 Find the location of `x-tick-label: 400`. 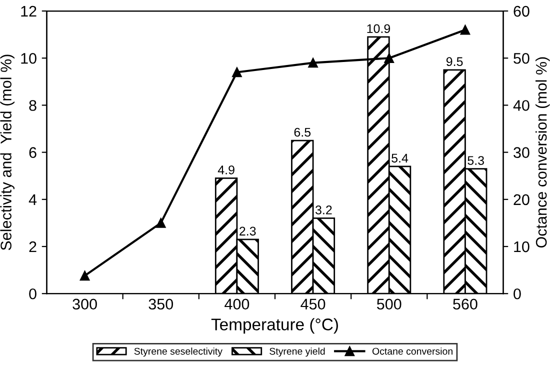

x-tick-label: 400 is located at coordinates (237, 304).